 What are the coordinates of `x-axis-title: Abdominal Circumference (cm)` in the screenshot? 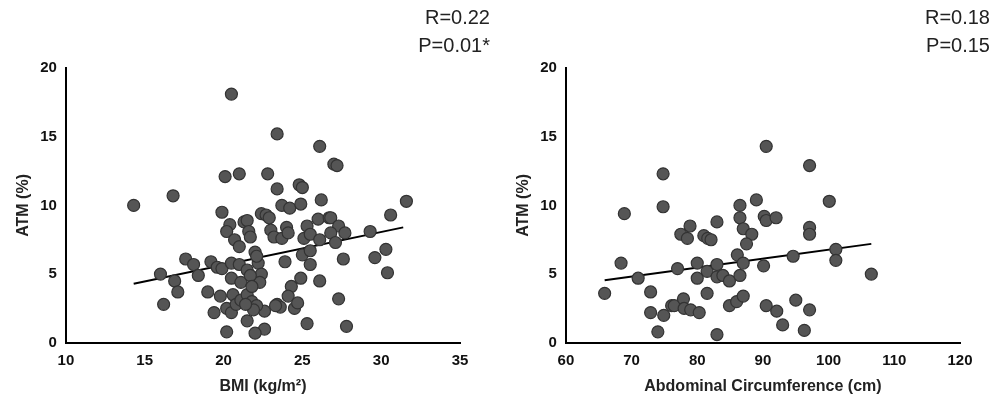 It's located at (763, 385).